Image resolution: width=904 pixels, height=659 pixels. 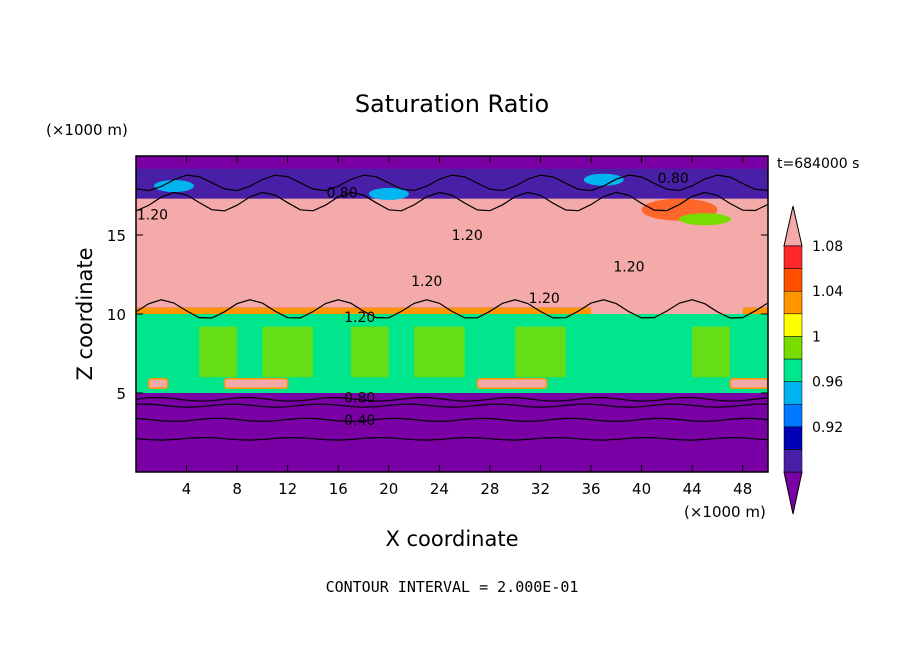 I want to click on y-unit-label: (×1000 m), so click(x=87, y=130).